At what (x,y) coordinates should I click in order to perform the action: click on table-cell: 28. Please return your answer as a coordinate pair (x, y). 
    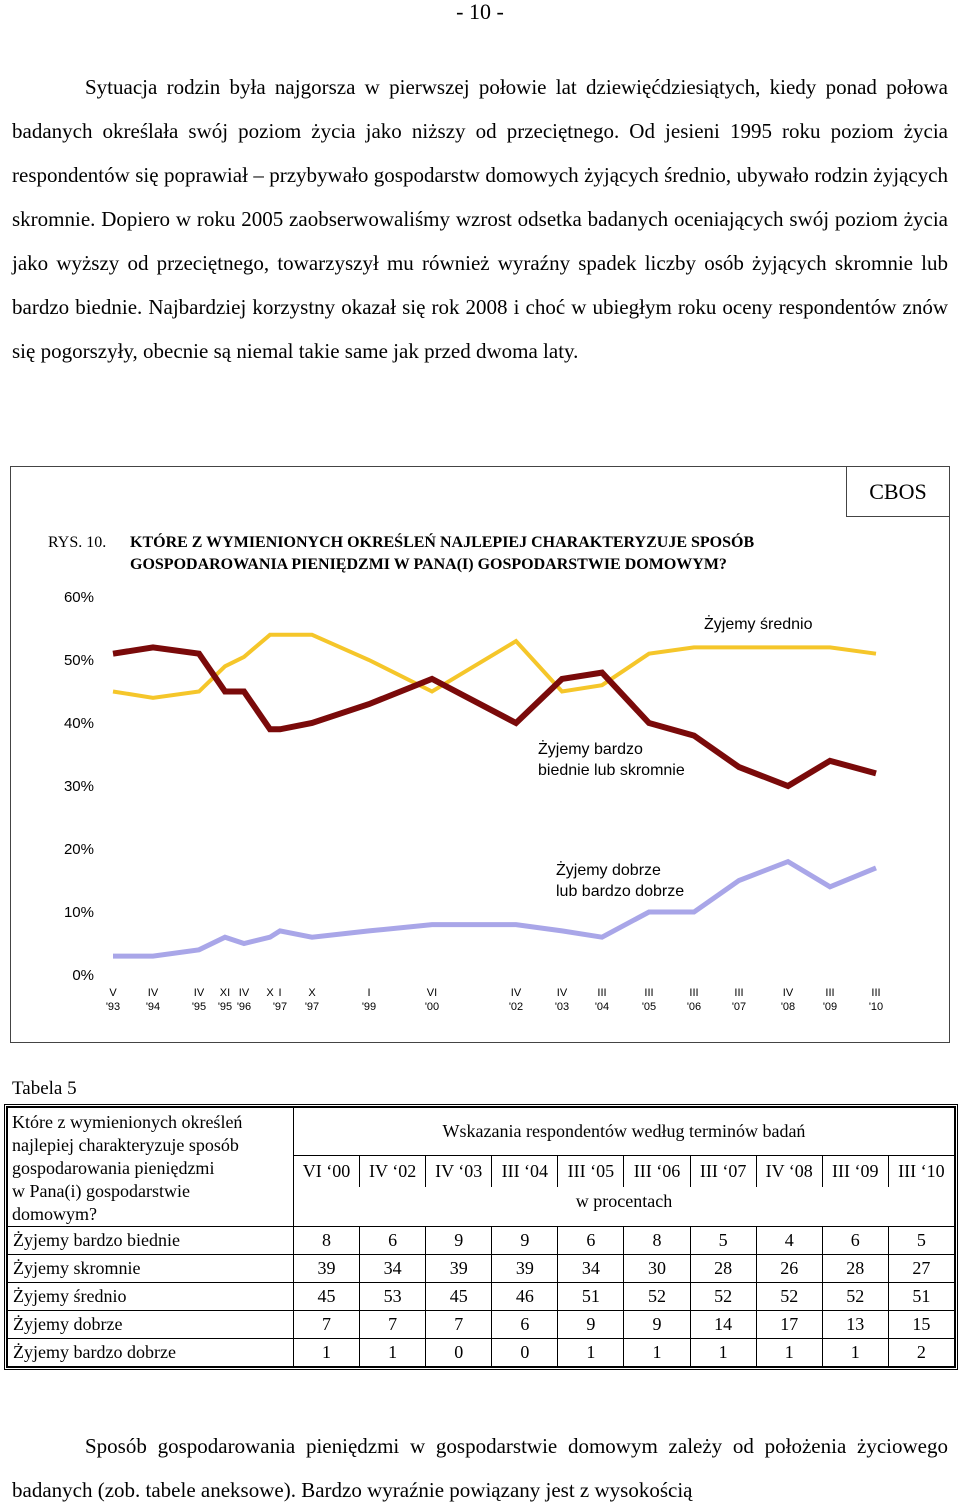
    Looking at the image, I should click on (855, 1268).